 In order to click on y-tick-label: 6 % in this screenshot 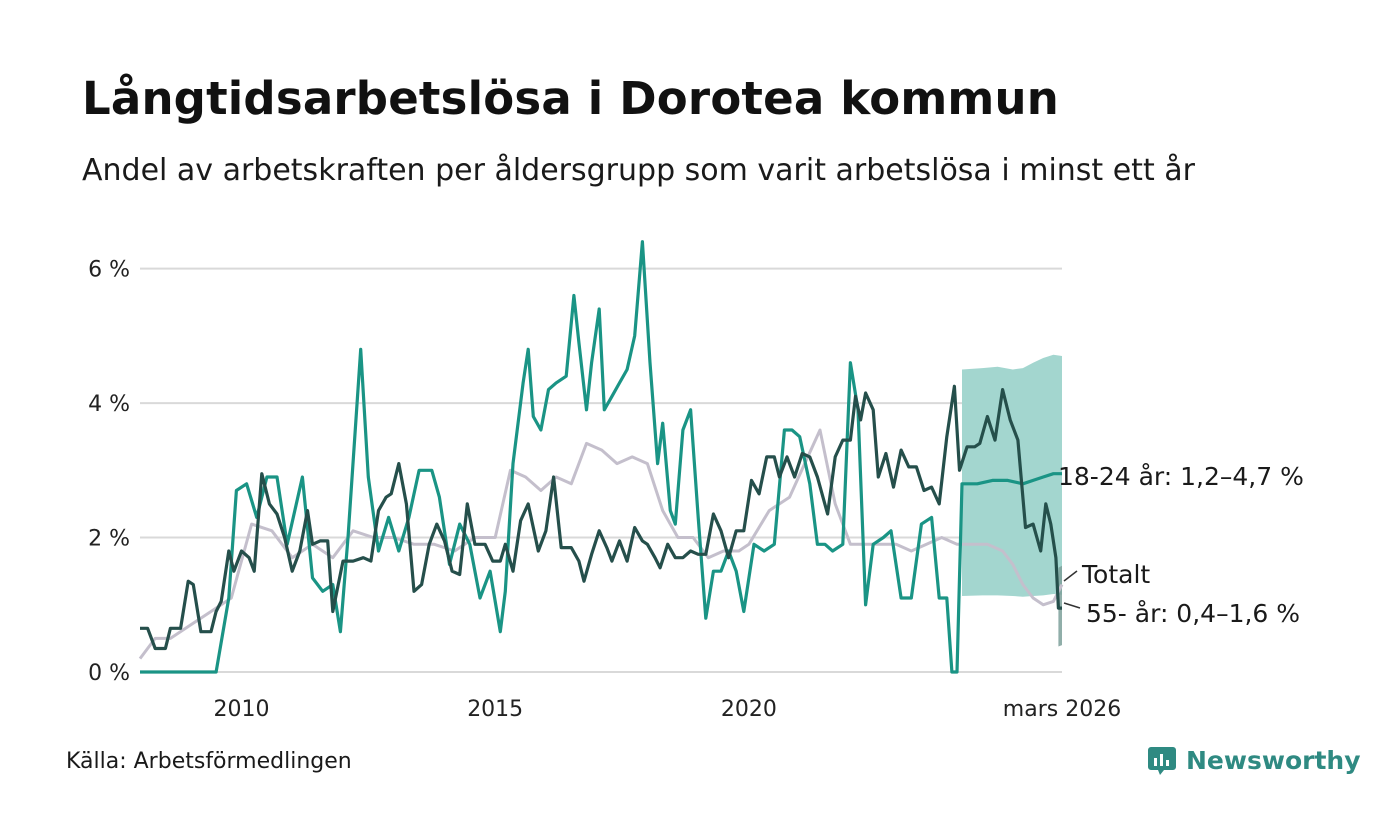, I will do `click(109, 270)`.